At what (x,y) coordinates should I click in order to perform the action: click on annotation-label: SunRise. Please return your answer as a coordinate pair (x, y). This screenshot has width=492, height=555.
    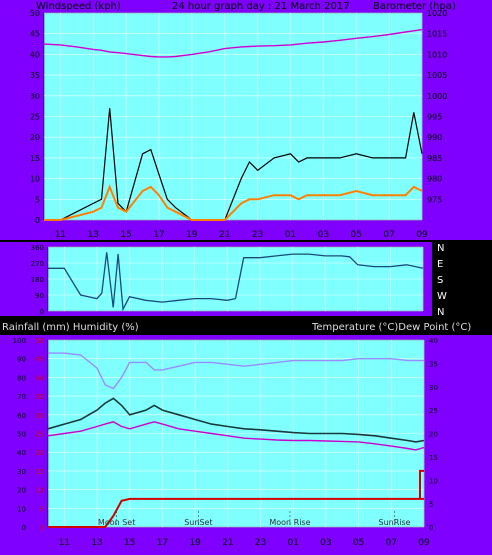
    Looking at the image, I should click on (395, 522).